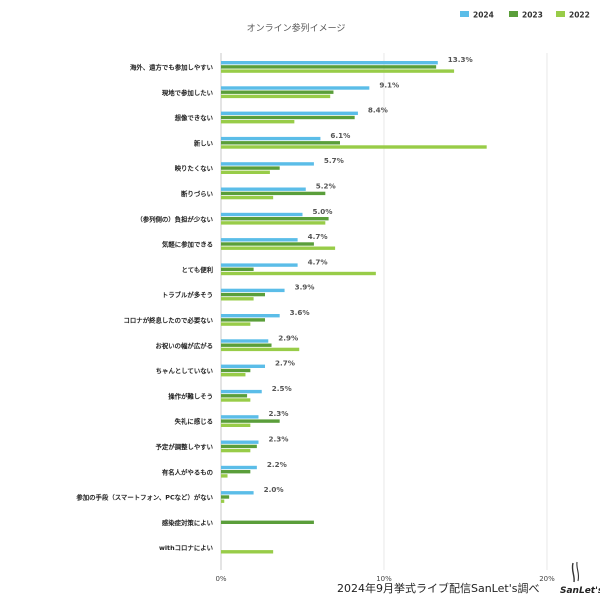 This screenshot has width=600, height=601. I want to click on logo-mark-icon, so click(573, 572).